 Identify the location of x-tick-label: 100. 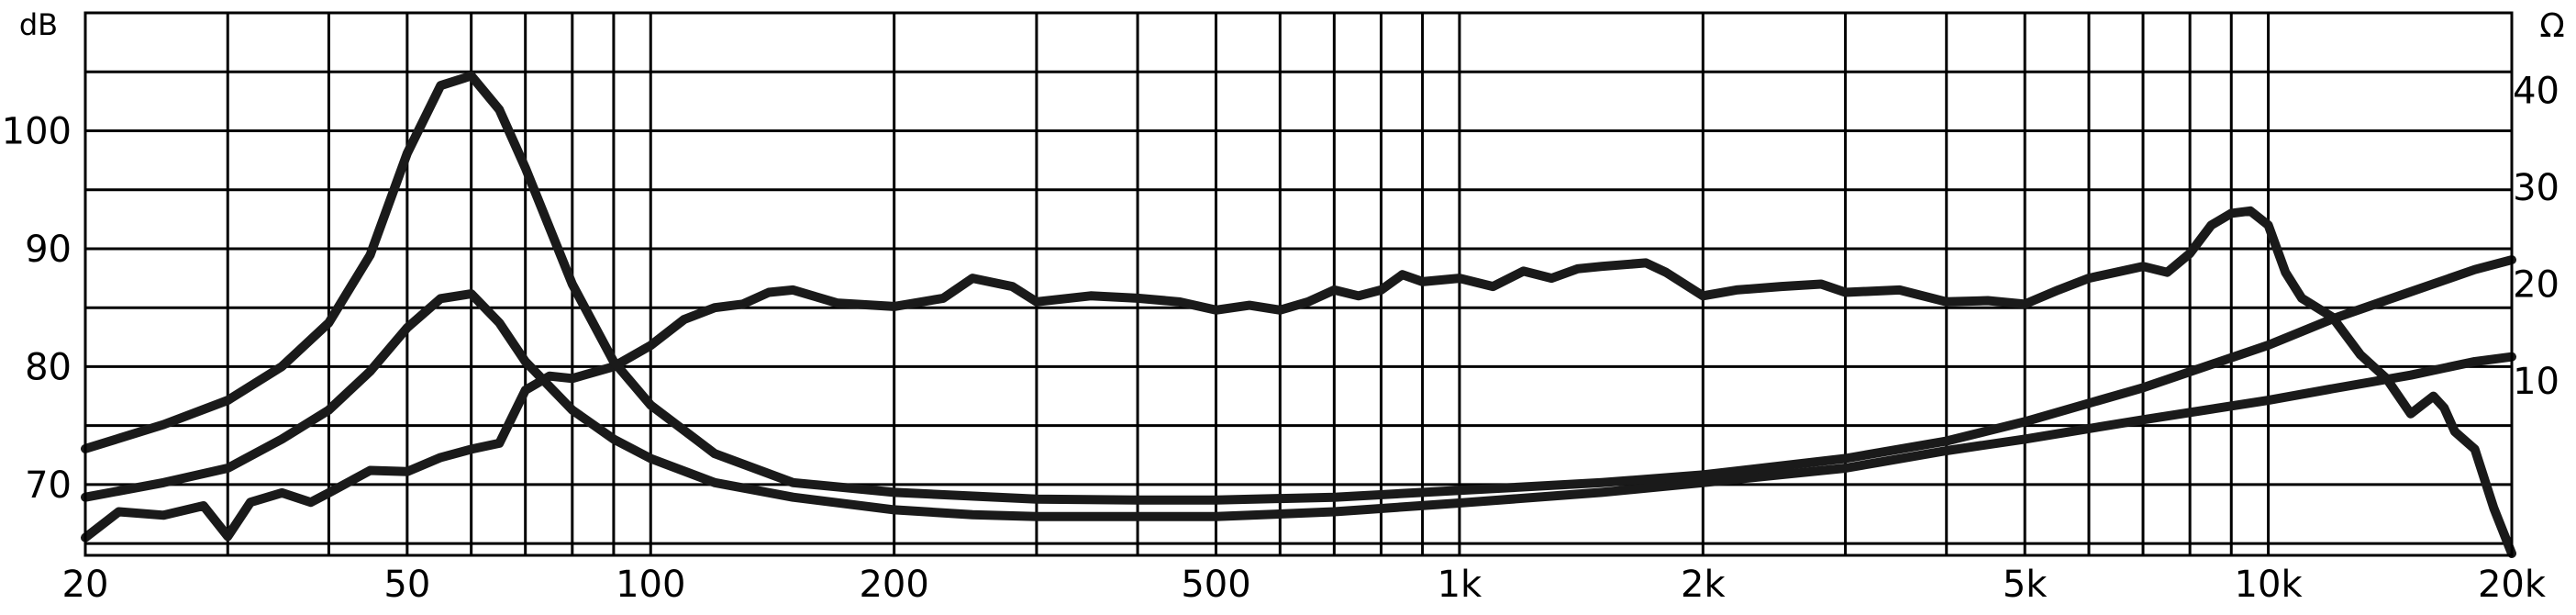
(650, 585).